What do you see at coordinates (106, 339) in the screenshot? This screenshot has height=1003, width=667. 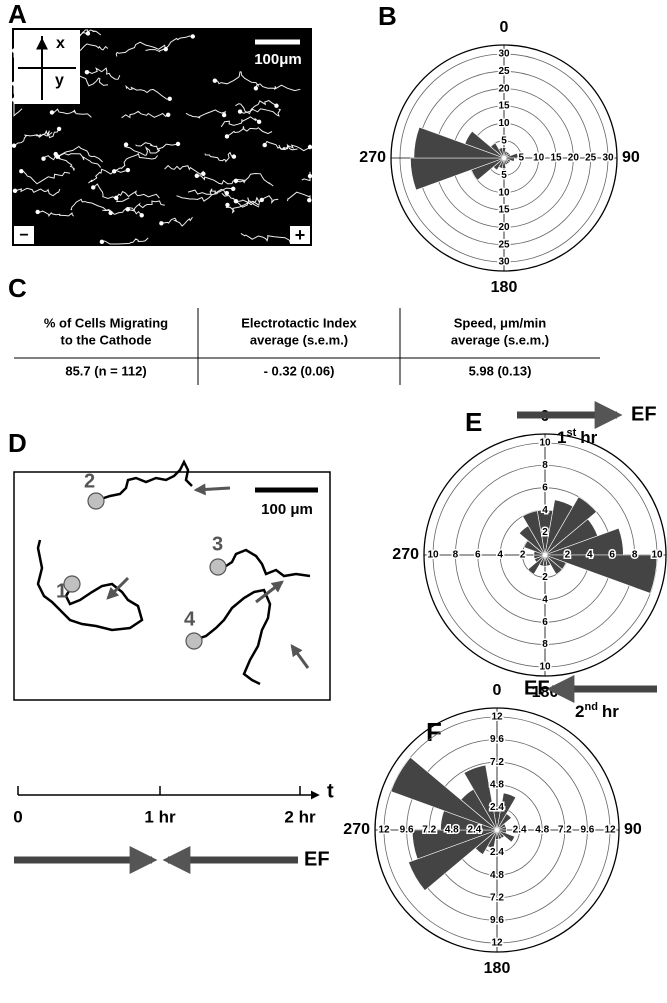 I see `table-header: to the Cathode` at bounding box center [106, 339].